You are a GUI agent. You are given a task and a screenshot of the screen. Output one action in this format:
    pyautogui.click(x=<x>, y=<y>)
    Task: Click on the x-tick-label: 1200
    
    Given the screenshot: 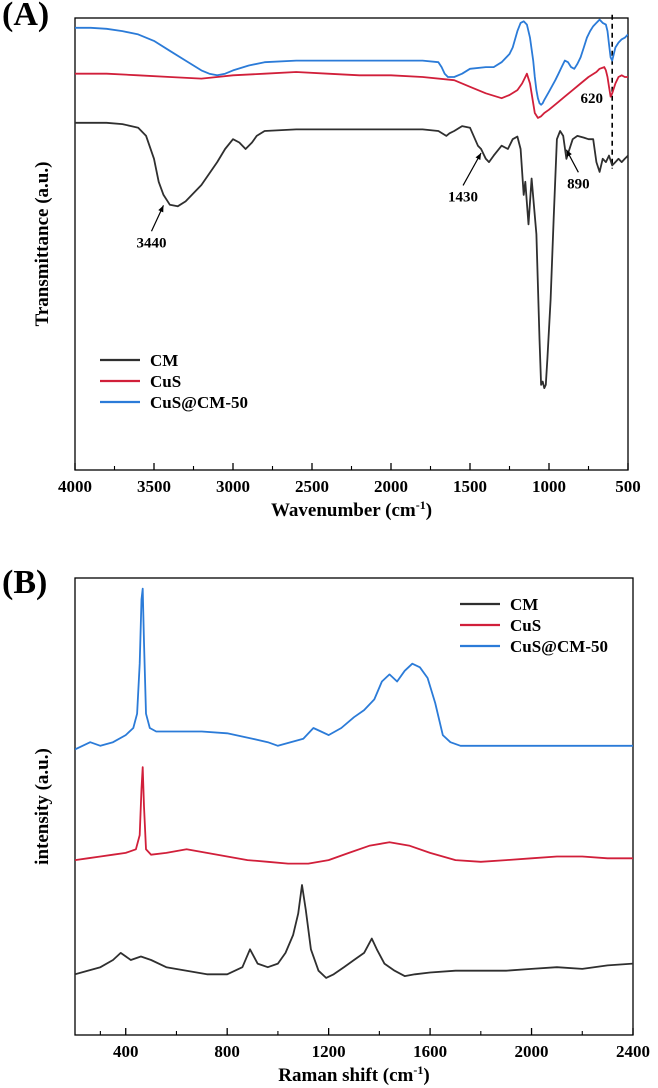 What is the action you would take?
    pyautogui.click(x=329, y=1051)
    